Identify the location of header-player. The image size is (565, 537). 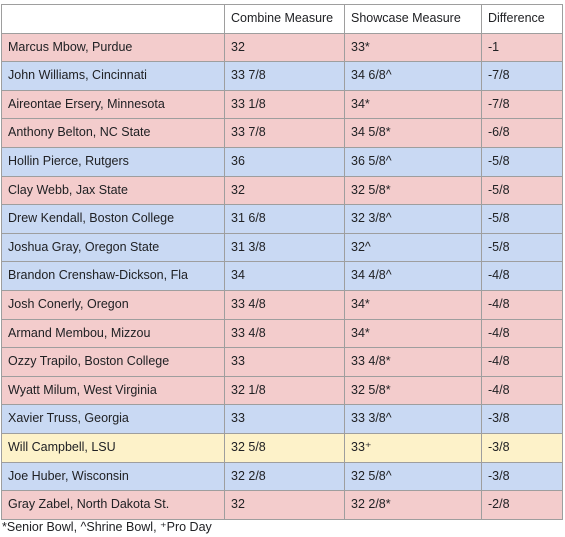
(113, 19).